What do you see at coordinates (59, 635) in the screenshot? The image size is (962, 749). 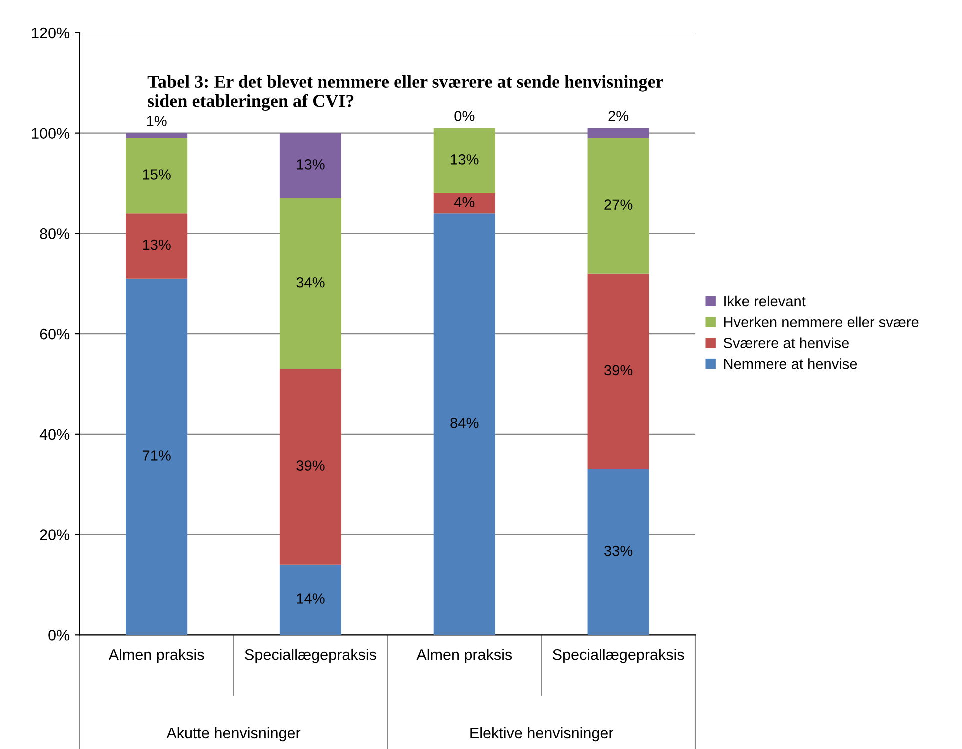 I see `y-tick-label: 0%` at bounding box center [59, 635].